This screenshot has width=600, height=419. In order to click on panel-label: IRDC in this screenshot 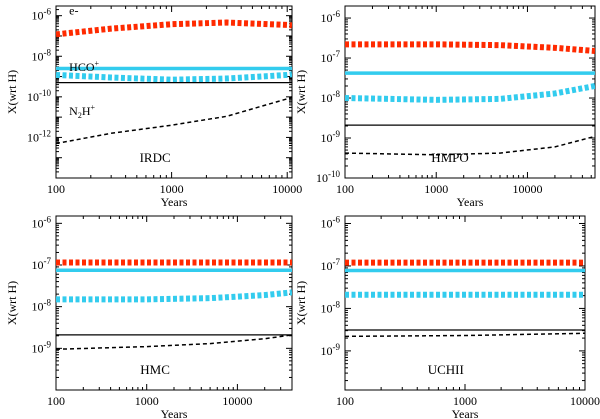, I will do `click(155, 157)`.